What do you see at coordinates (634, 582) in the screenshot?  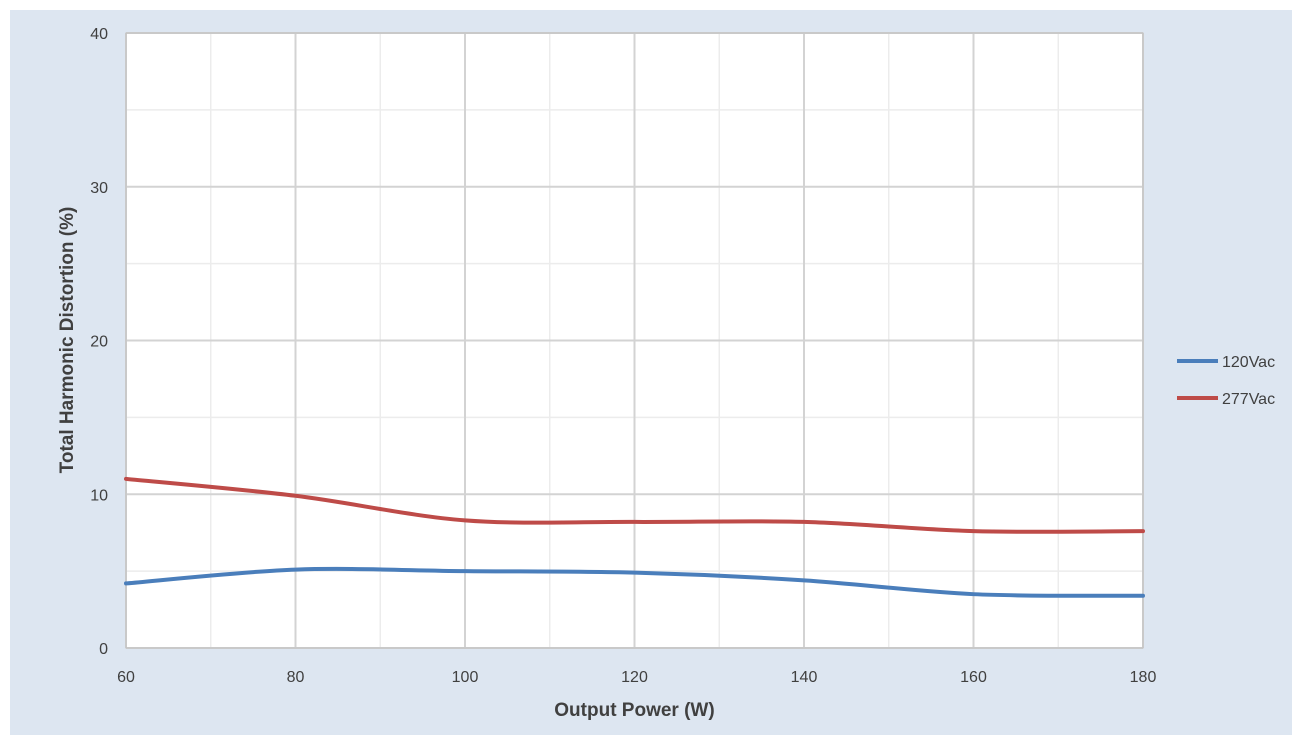 I see `series-line-120vac` at bounding box center [634, 582].